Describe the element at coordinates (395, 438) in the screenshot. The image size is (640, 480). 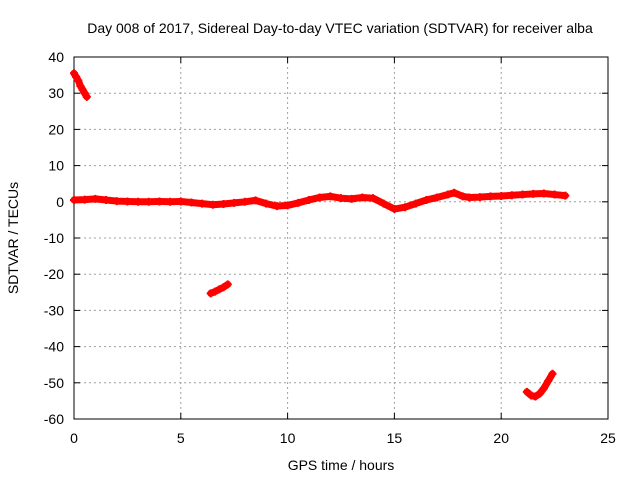
I see `x-tick-label: 15` at that location.